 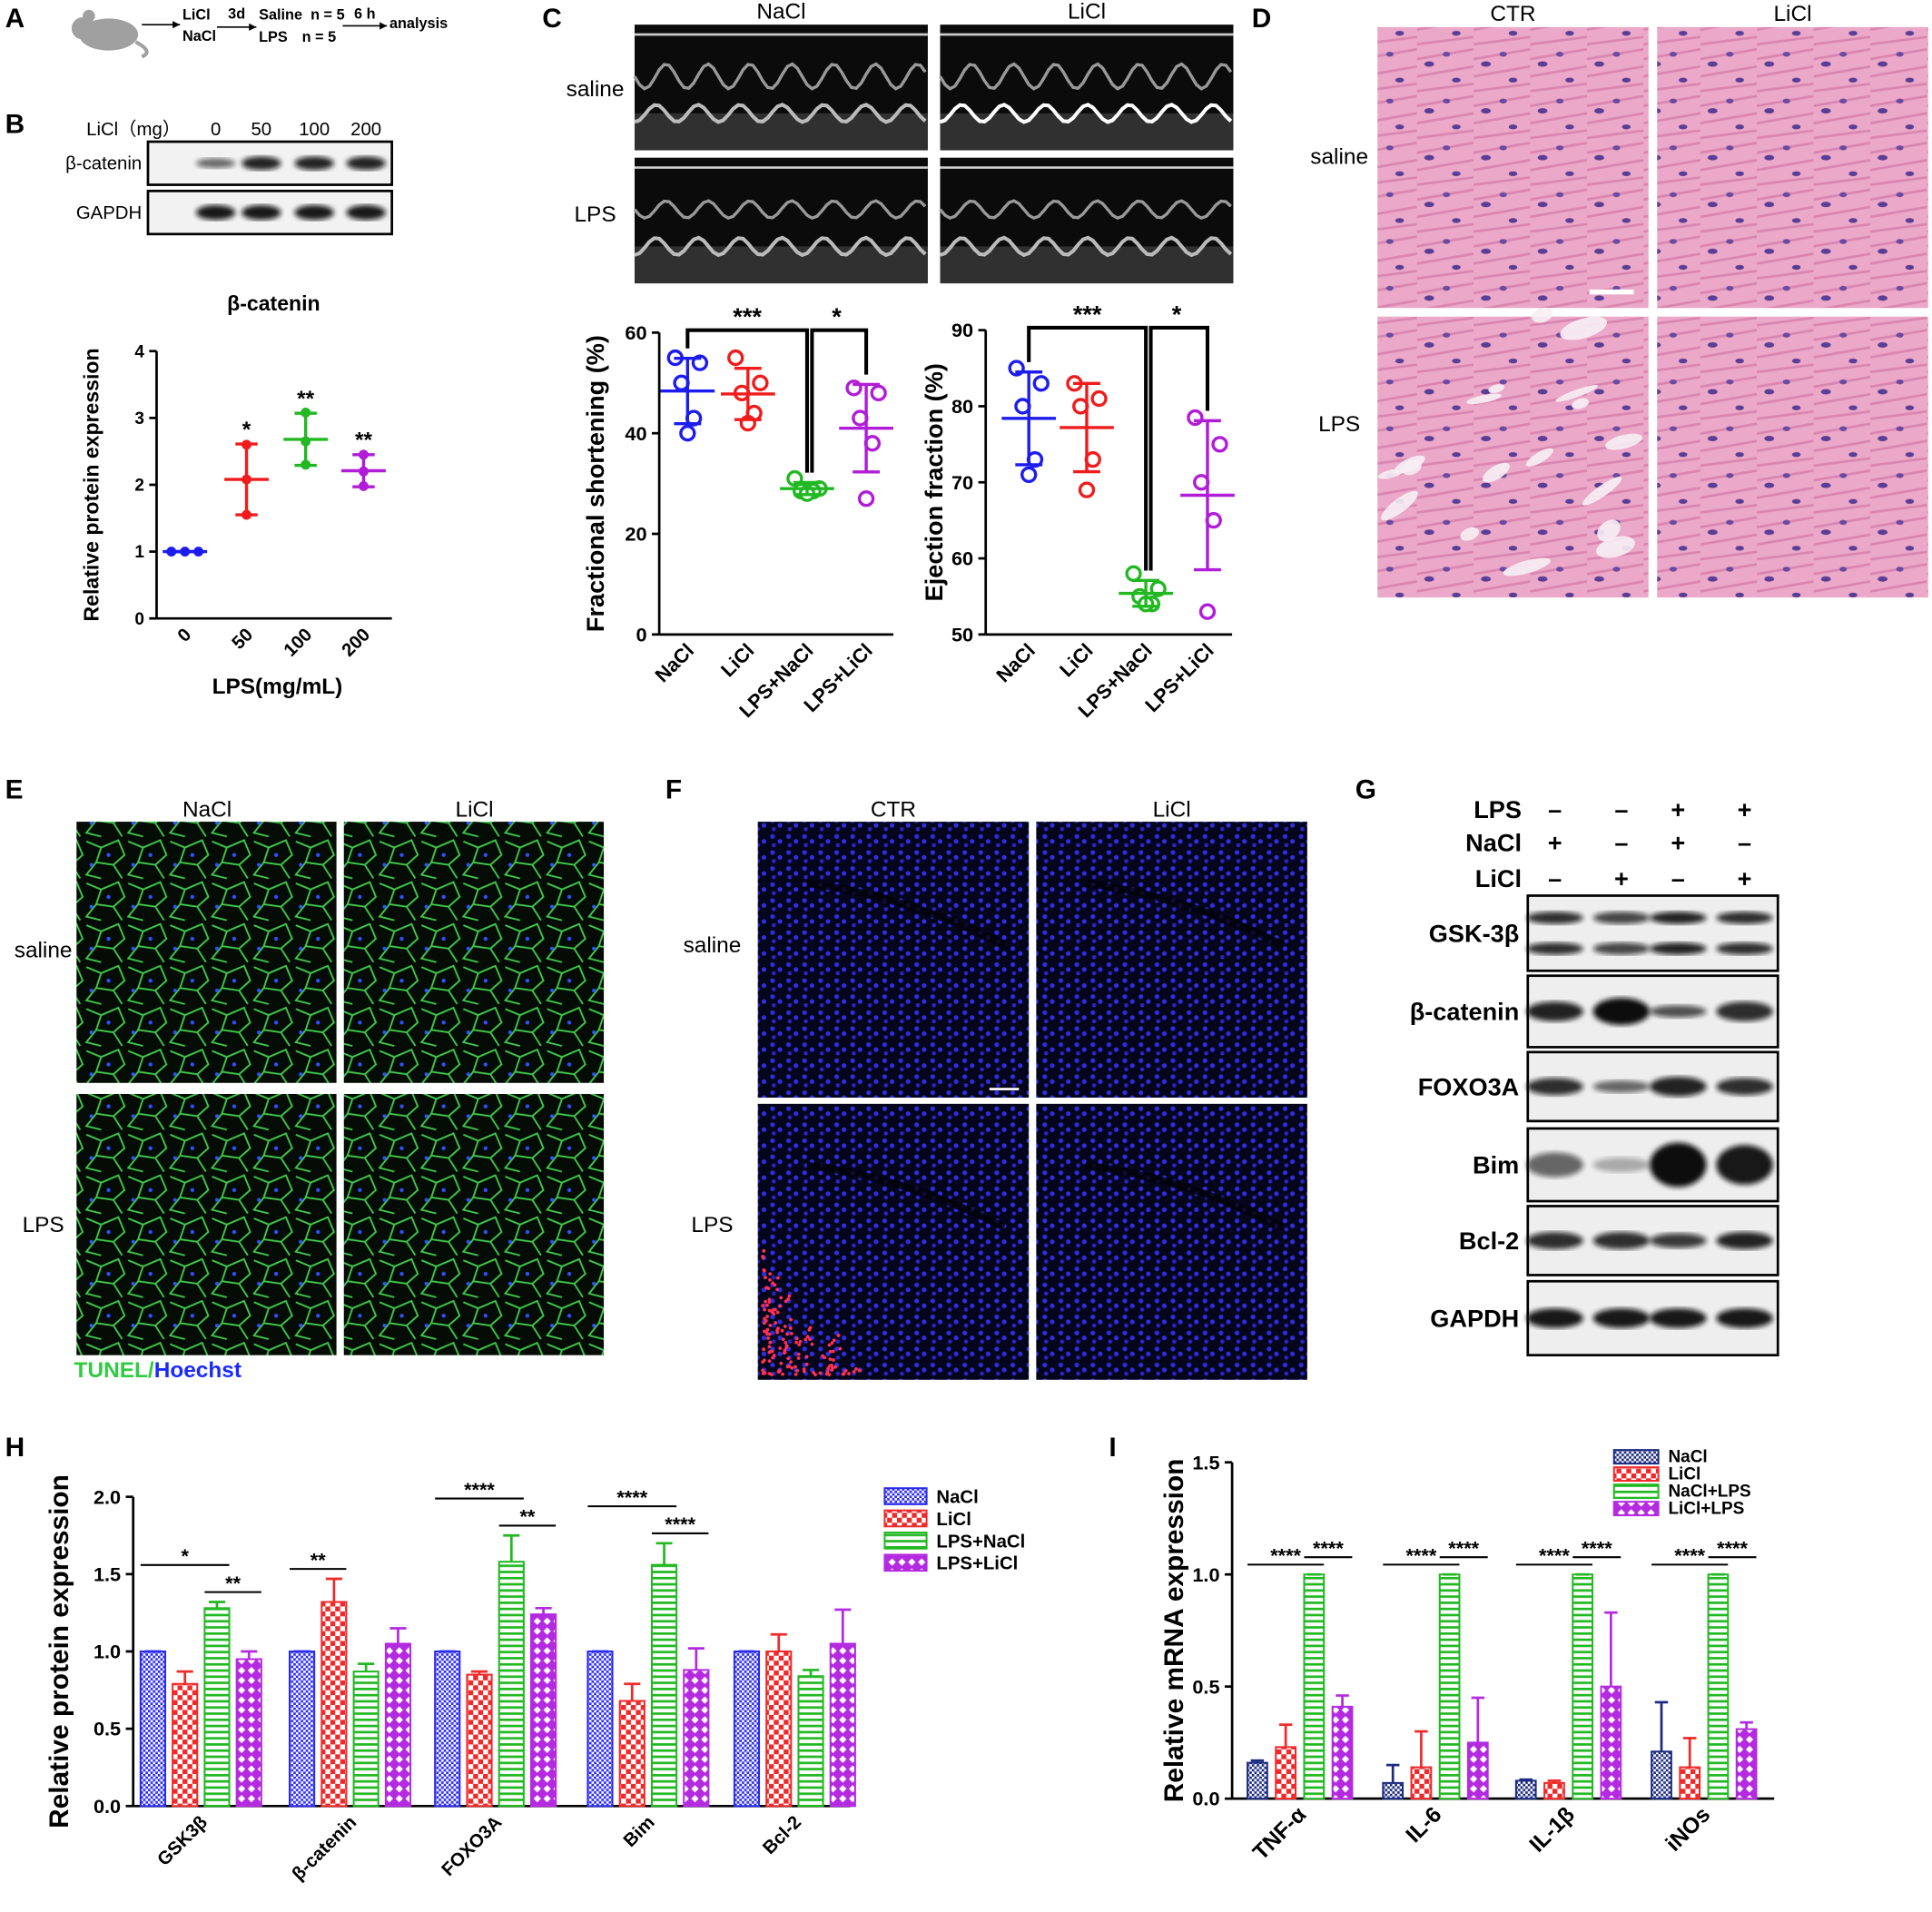 I want to click on label: 3d, so click(x=237, y=14).